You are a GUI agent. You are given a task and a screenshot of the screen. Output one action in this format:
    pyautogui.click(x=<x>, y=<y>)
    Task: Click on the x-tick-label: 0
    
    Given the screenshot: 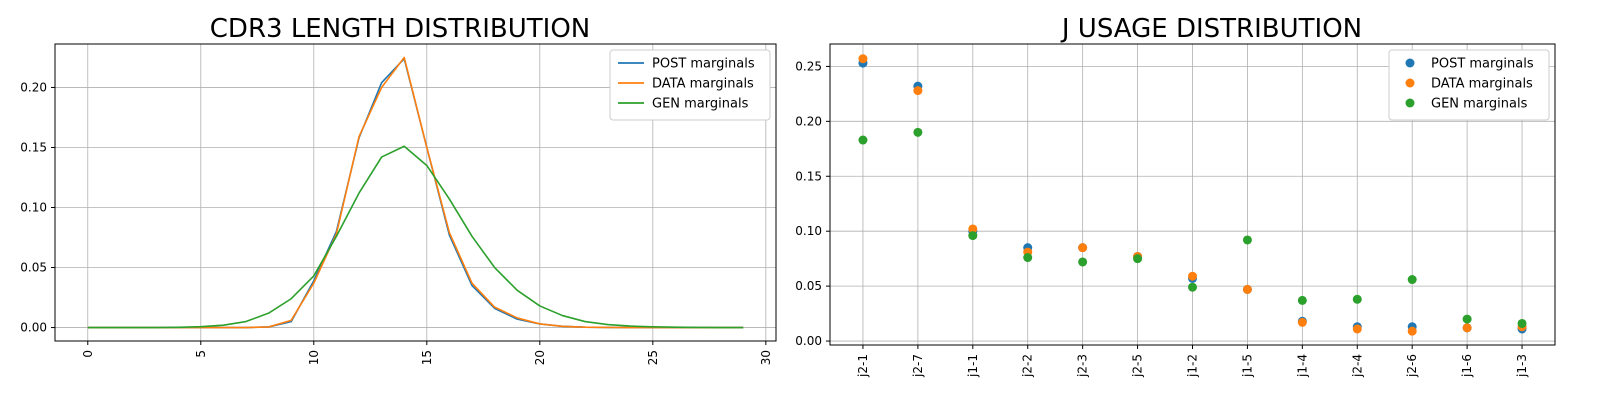 What is the action you would take?
    pyautogui.click(x=88, y=354)
    